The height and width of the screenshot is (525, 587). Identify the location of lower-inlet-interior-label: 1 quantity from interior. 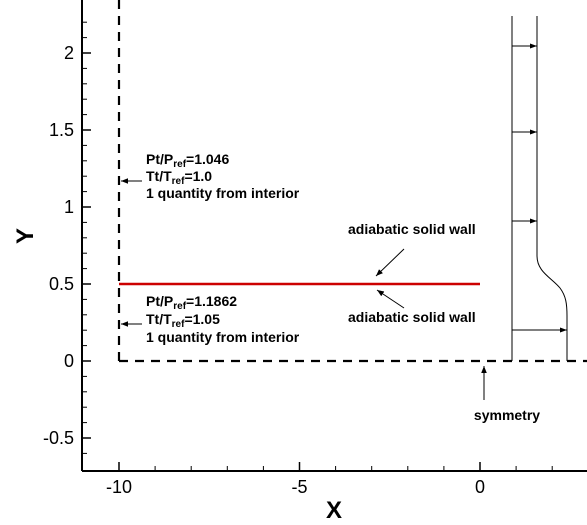
(223, 337).